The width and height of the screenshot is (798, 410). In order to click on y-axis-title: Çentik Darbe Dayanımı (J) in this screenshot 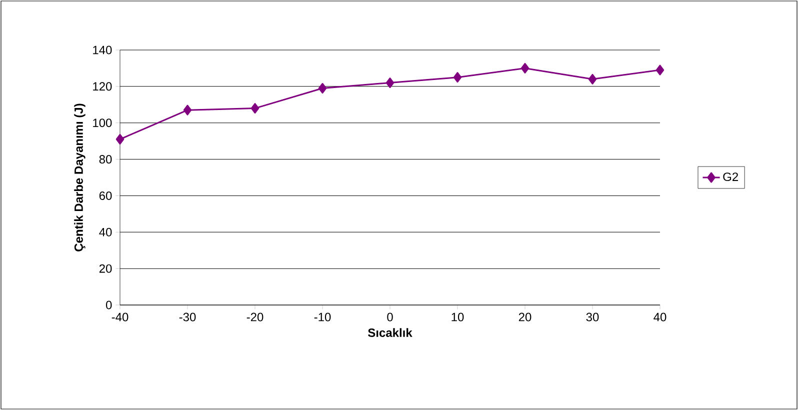, I will do `click(80, 178)`.